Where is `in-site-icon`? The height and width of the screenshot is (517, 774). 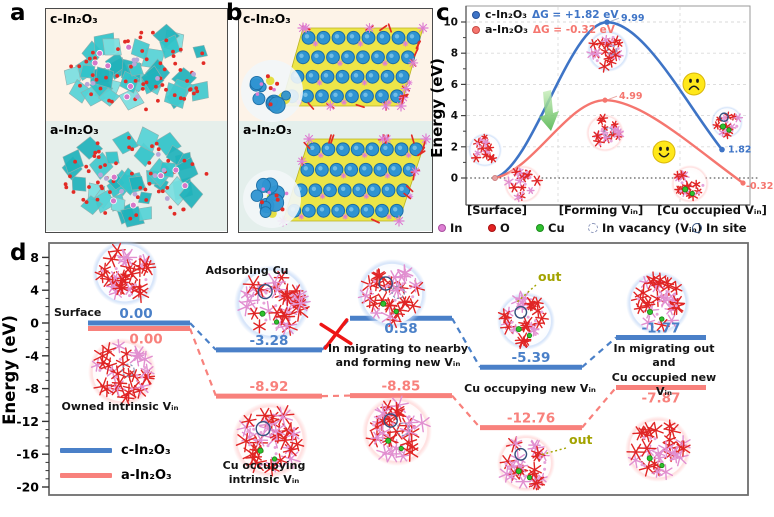
in-site-icon is located at coordinates (697, 228).